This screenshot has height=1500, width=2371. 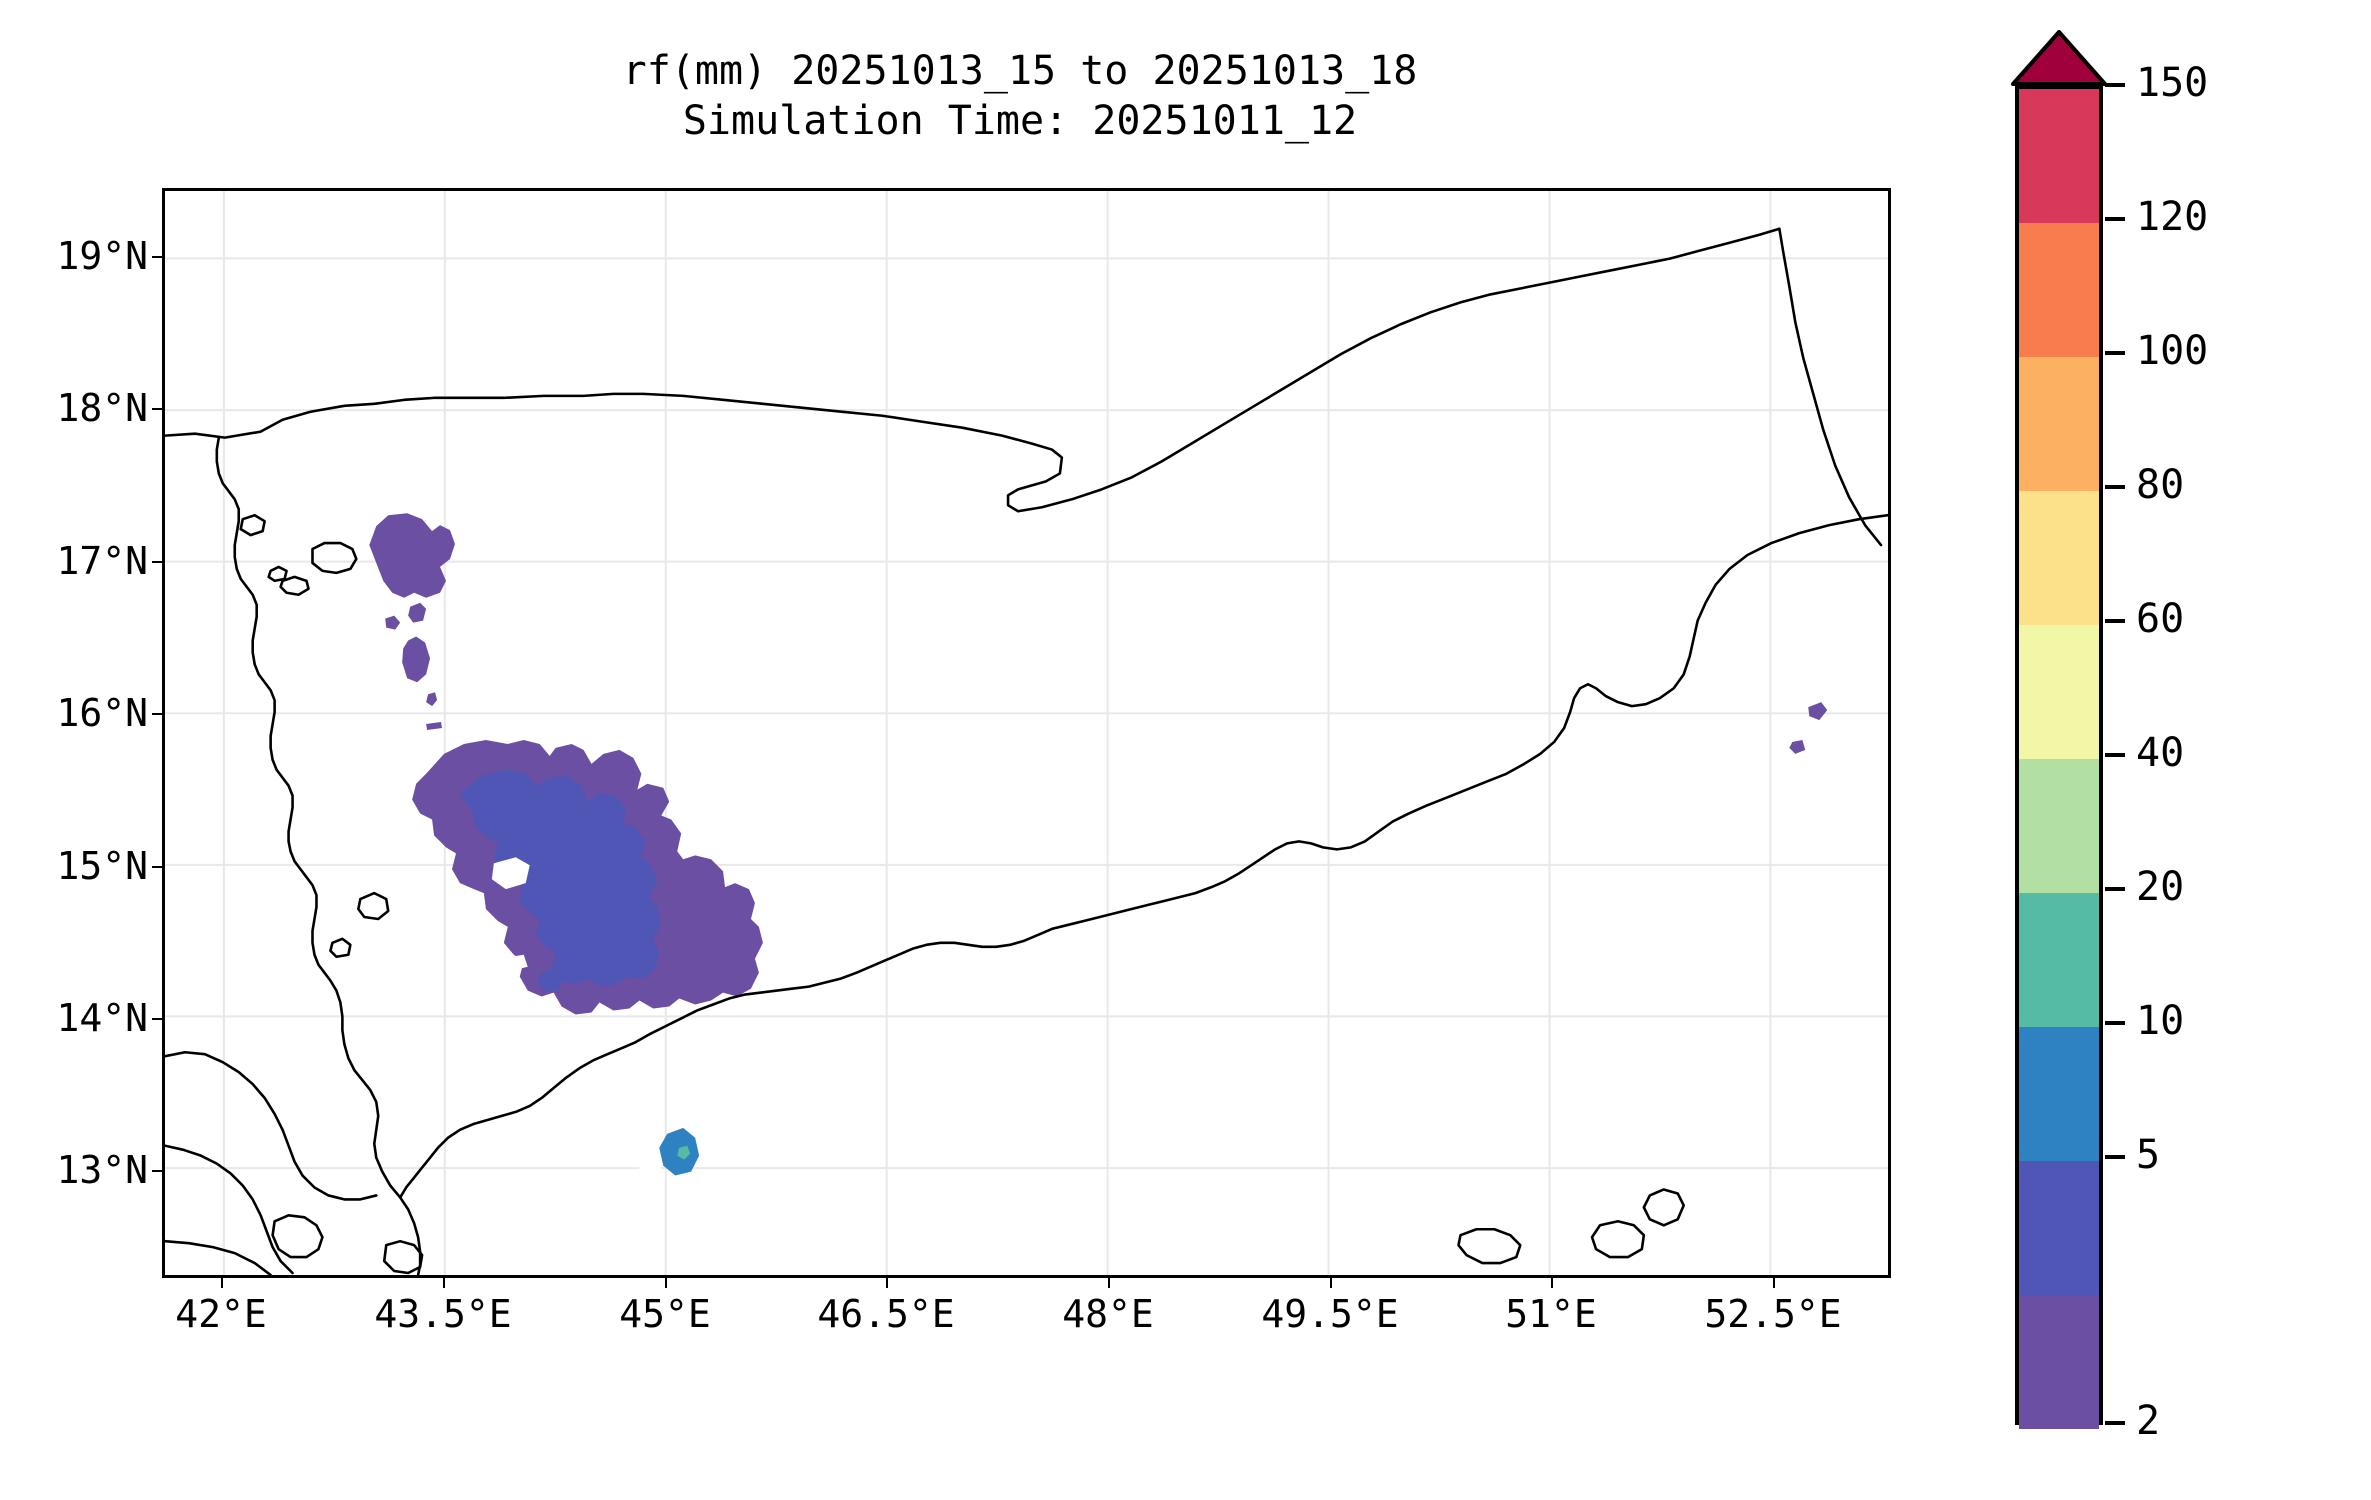 What do you see at coordinates (1330, 1314) in the screenshot?
I see `x-tick-label: 49.5°E` at bounding box center [1330, 1314].